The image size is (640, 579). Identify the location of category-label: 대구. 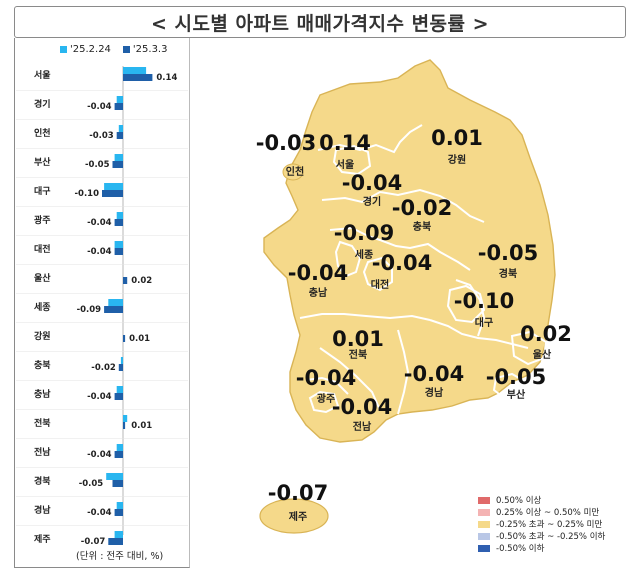
(42, 191).